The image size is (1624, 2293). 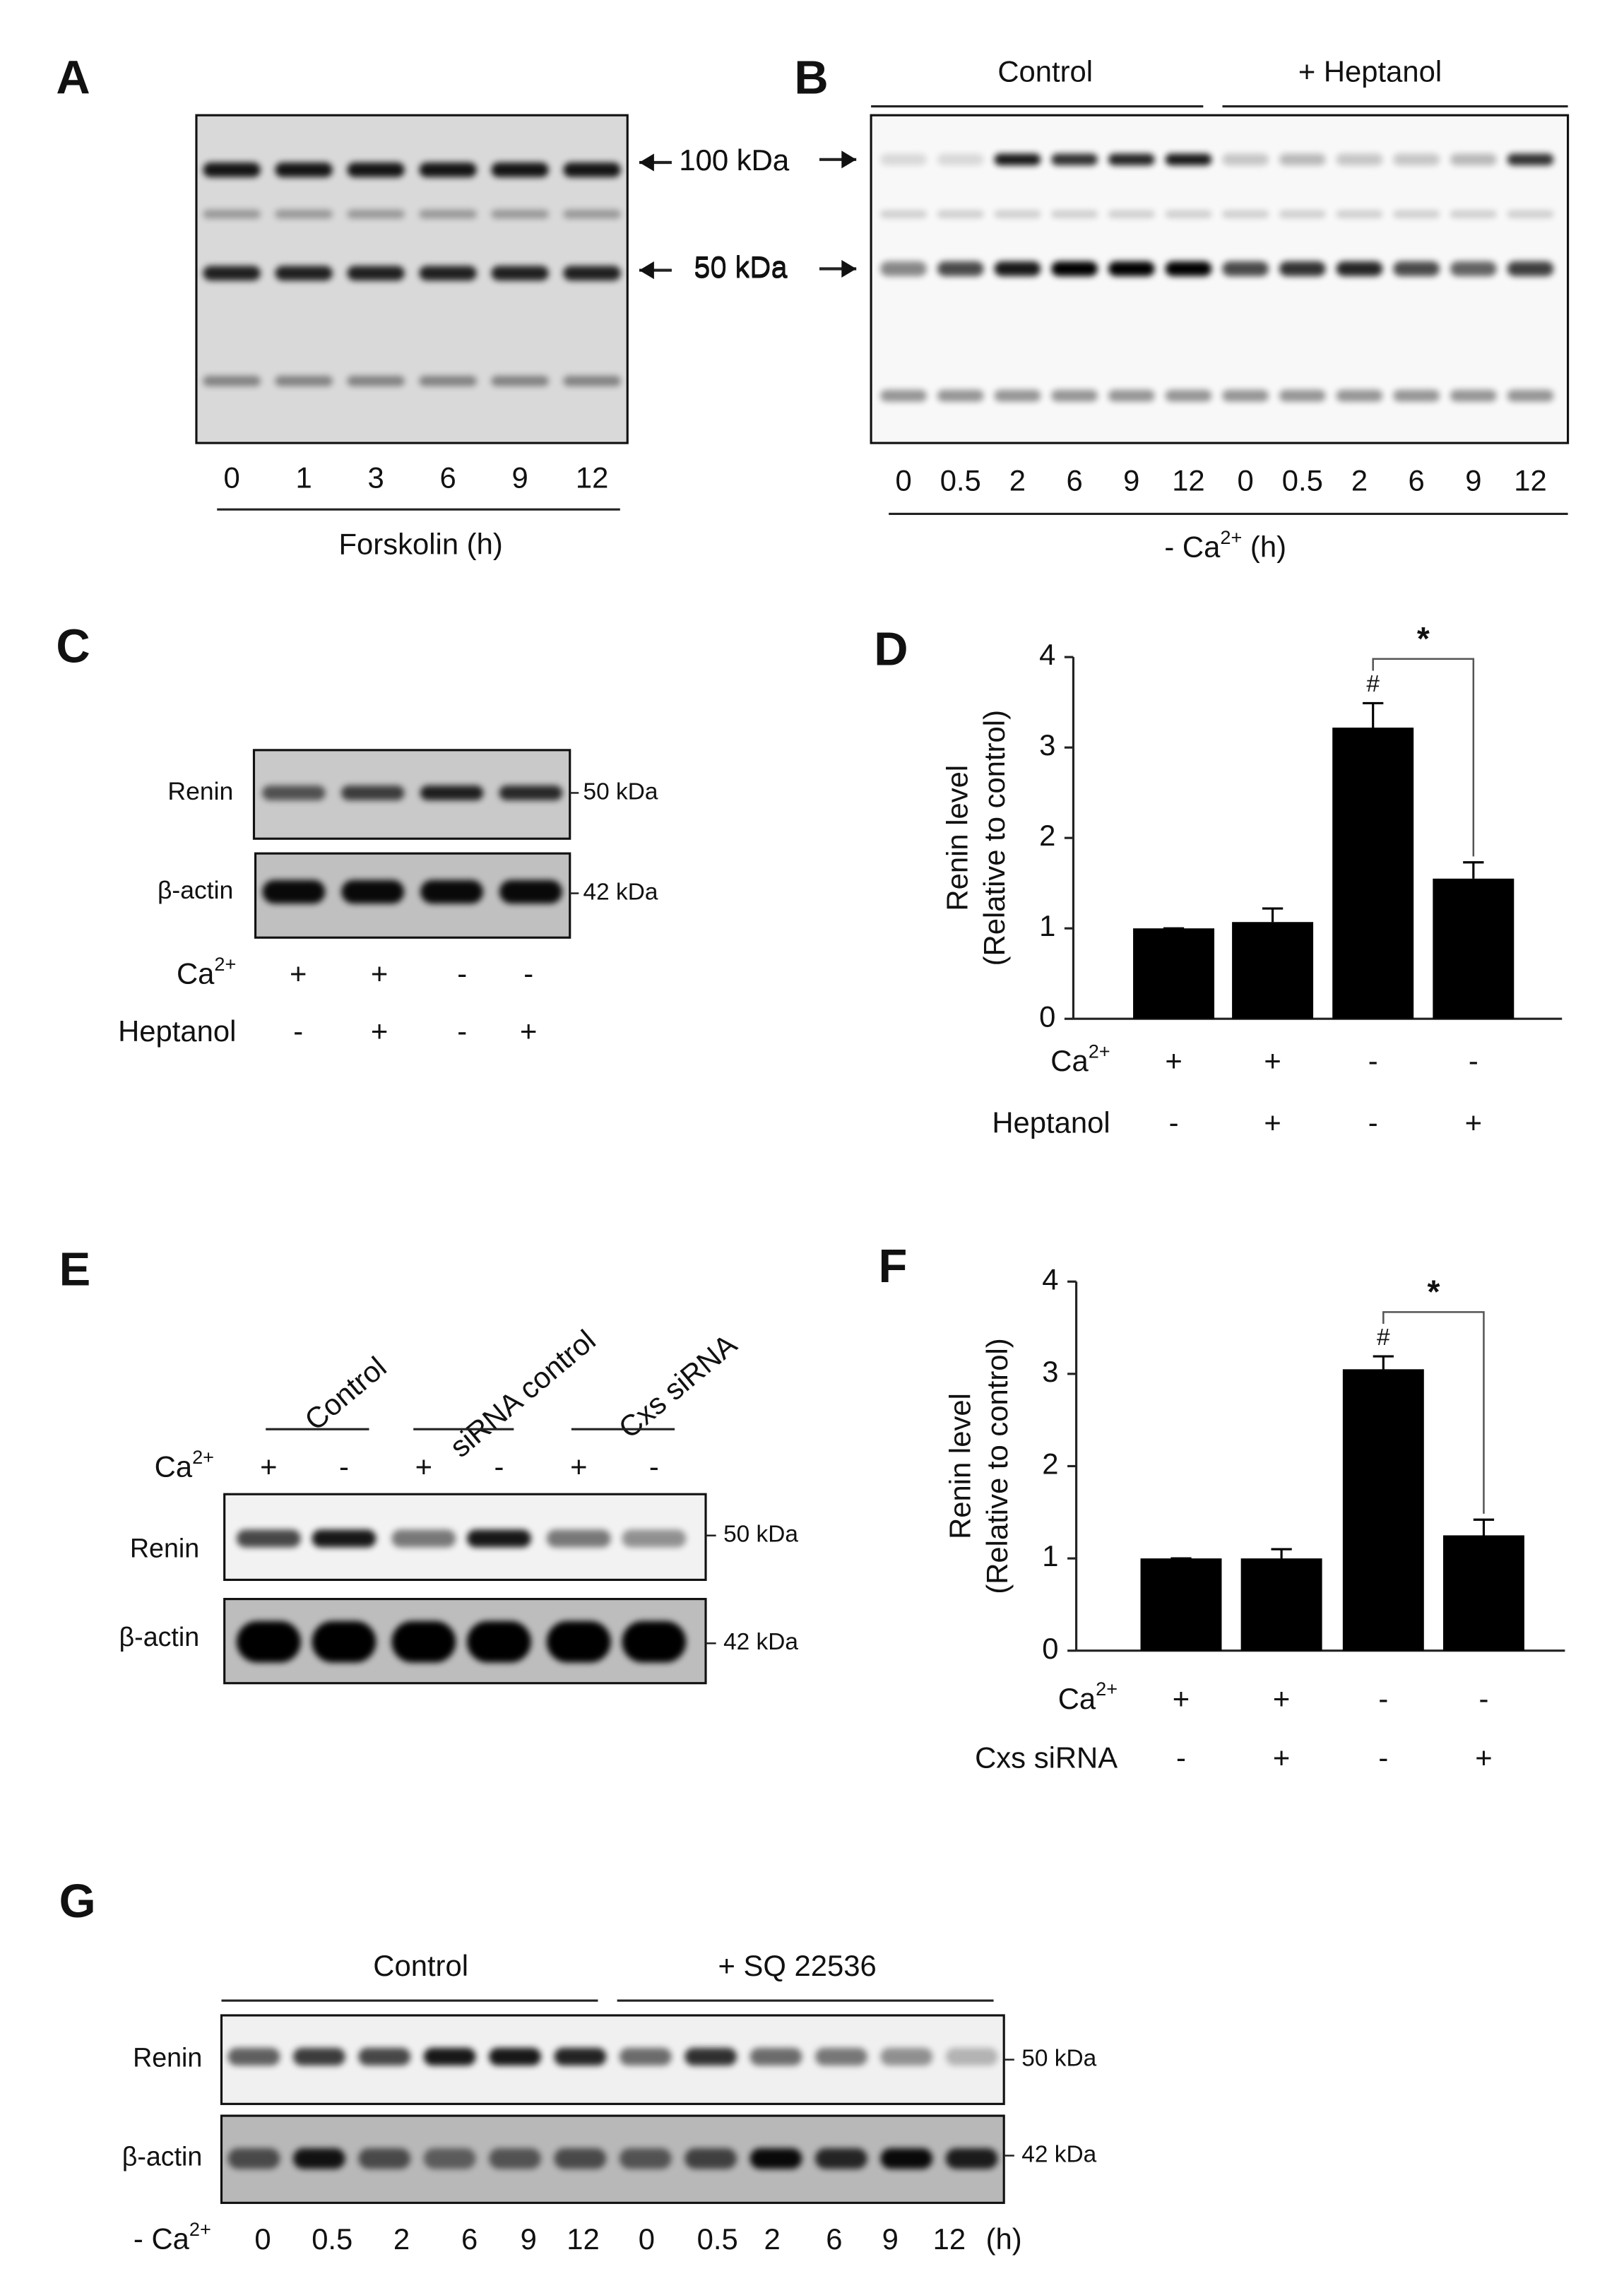 What do you see at coordinates (1058, 2154) in the screenshot?
I see `label: 42 kDa` at bounding box center [1058, 2154].